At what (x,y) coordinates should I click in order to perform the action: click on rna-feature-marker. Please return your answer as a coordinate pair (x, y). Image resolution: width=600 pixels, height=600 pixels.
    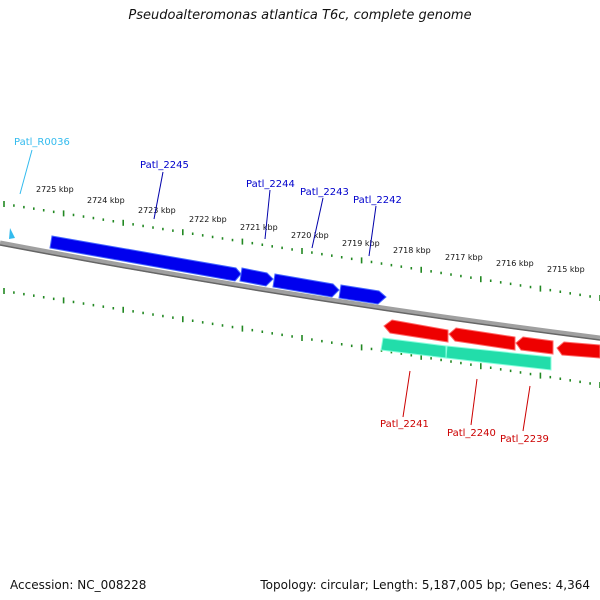
    Looking at the image, I should click on (12, 233).